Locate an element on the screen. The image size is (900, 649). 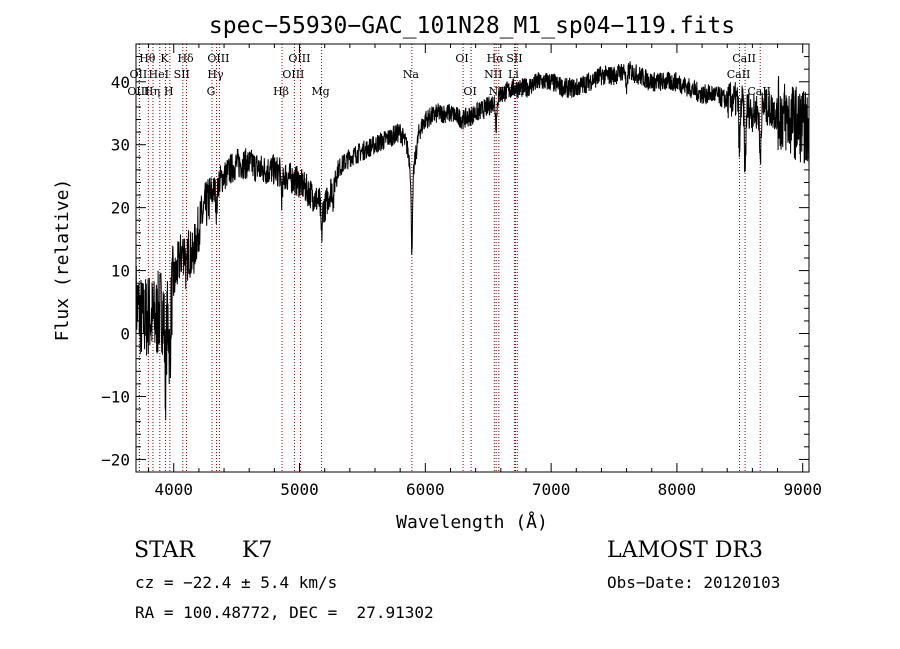
spectral-line-label: OII is located at coordinates (139, 74).